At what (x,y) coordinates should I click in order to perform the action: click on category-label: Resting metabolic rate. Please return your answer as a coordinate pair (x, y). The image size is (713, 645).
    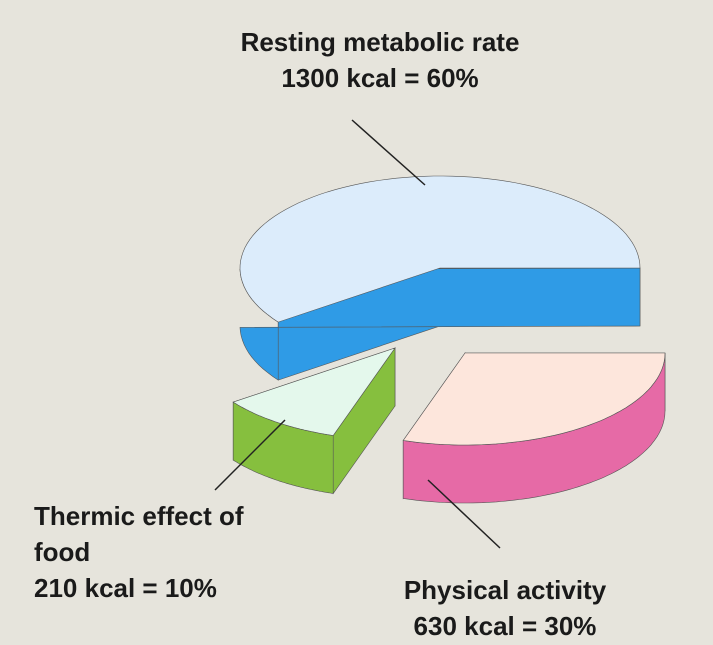
    Looking at the image, I should click on (380, 42).